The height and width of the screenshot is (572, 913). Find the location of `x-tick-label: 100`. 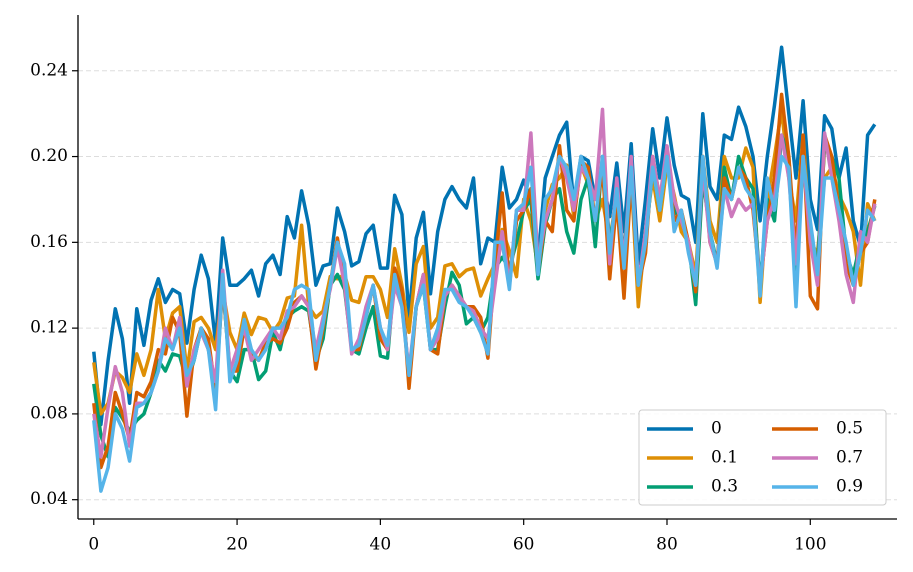

x-tick-label: 100 is located at coordinates (810, 545).